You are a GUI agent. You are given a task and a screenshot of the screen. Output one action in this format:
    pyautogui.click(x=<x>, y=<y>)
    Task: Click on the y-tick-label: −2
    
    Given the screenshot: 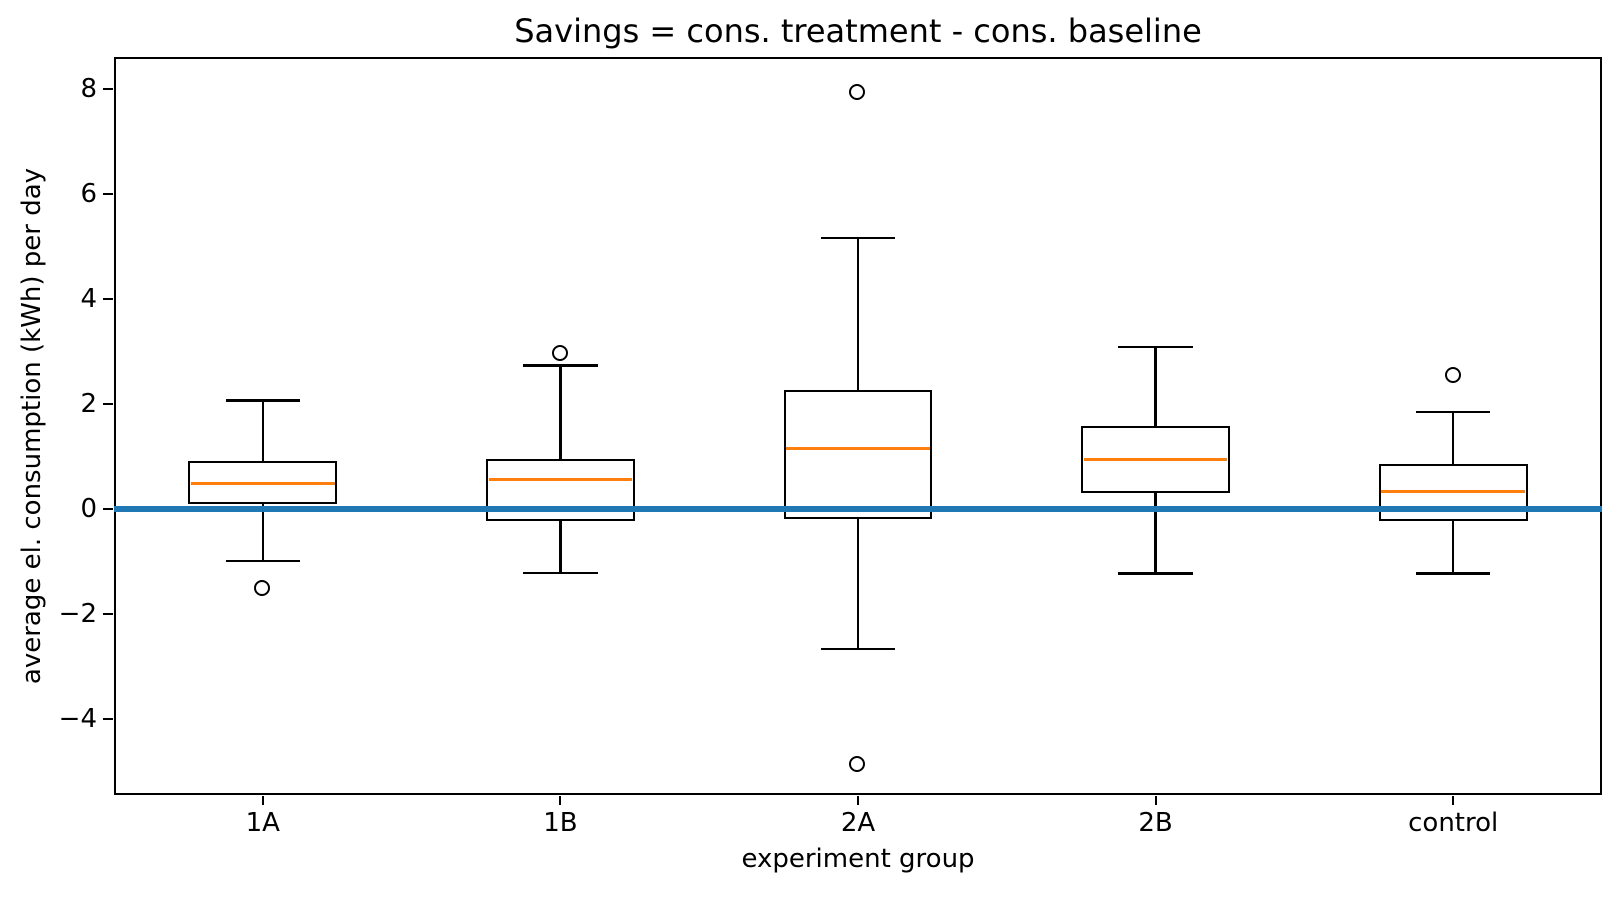 What is the action you would take?
    pyautogui.click(x=77, y=613)
    